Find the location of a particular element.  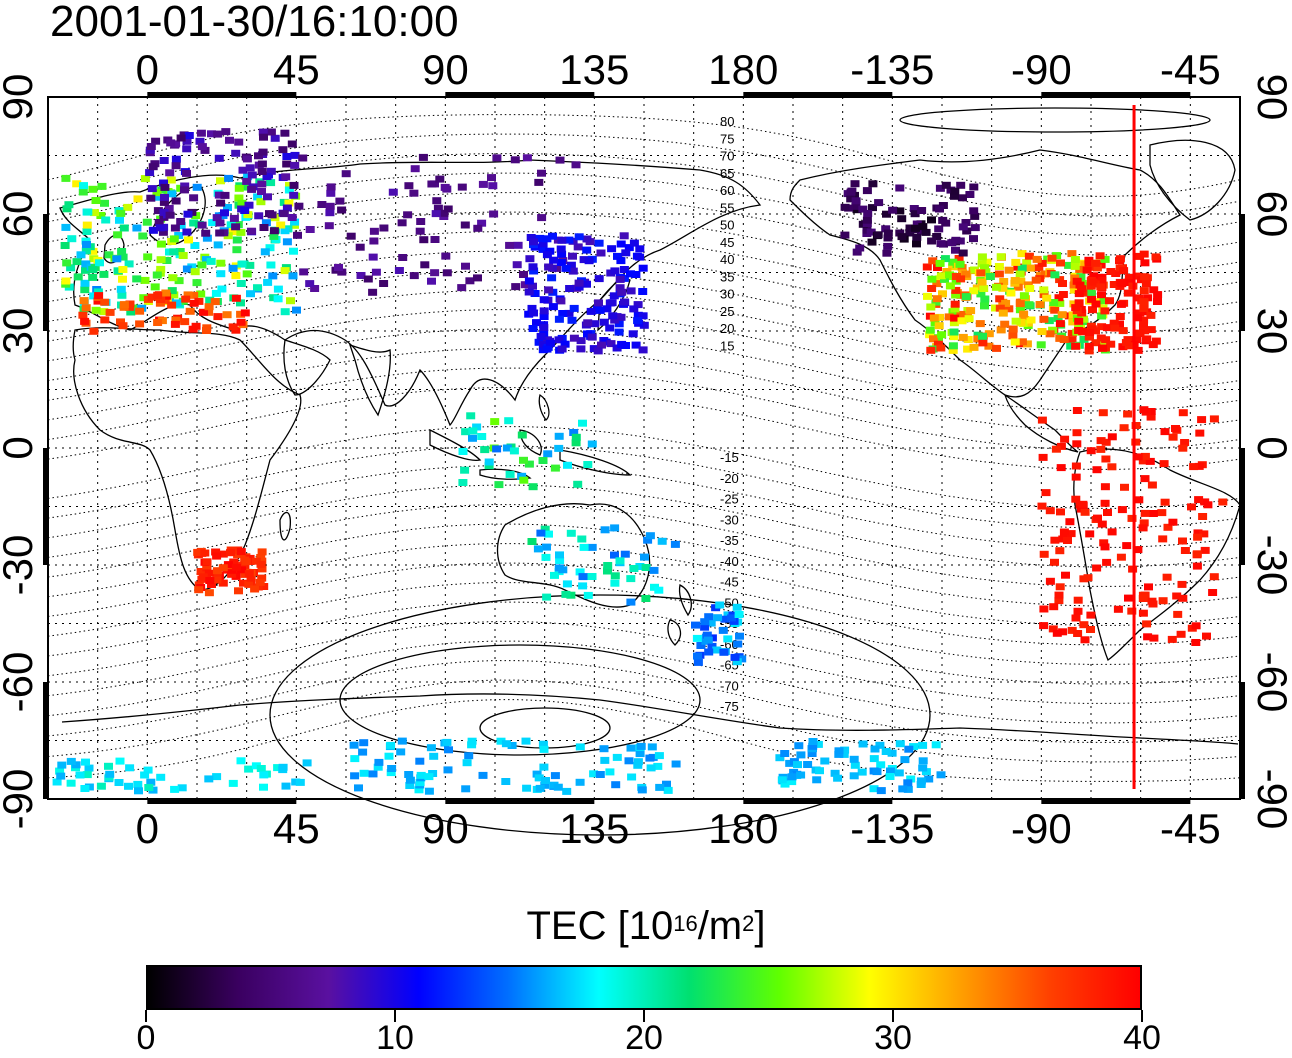

contour-label: 65 is located at coordinates (727, 173).